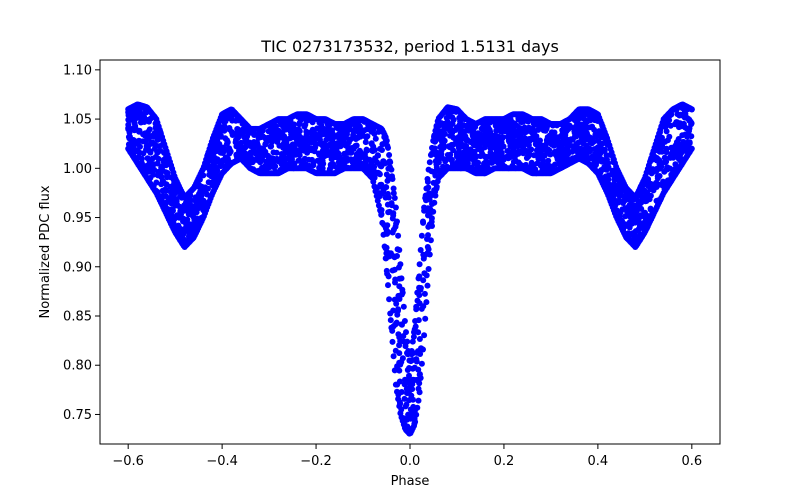 This screenshot has height=500, width=800. Describe the element at coordinates (77, 70) in the screenshot. I see `y-tick-label: 1.10` at that location.